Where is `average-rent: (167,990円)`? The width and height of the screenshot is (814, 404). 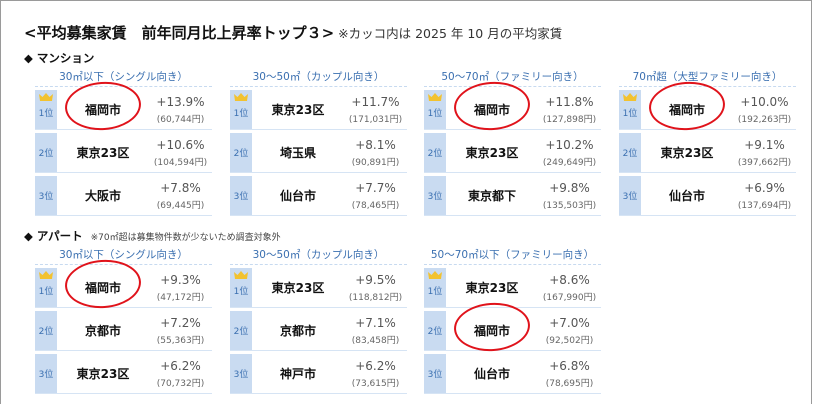
average-rent: (167,990円) is located at coordinates (569, 297).